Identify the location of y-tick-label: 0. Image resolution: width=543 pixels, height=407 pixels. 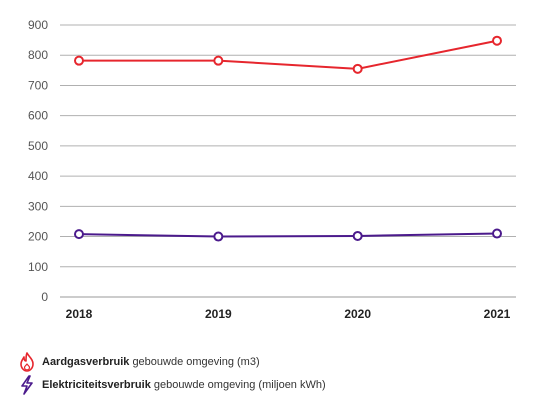
(44, 297).